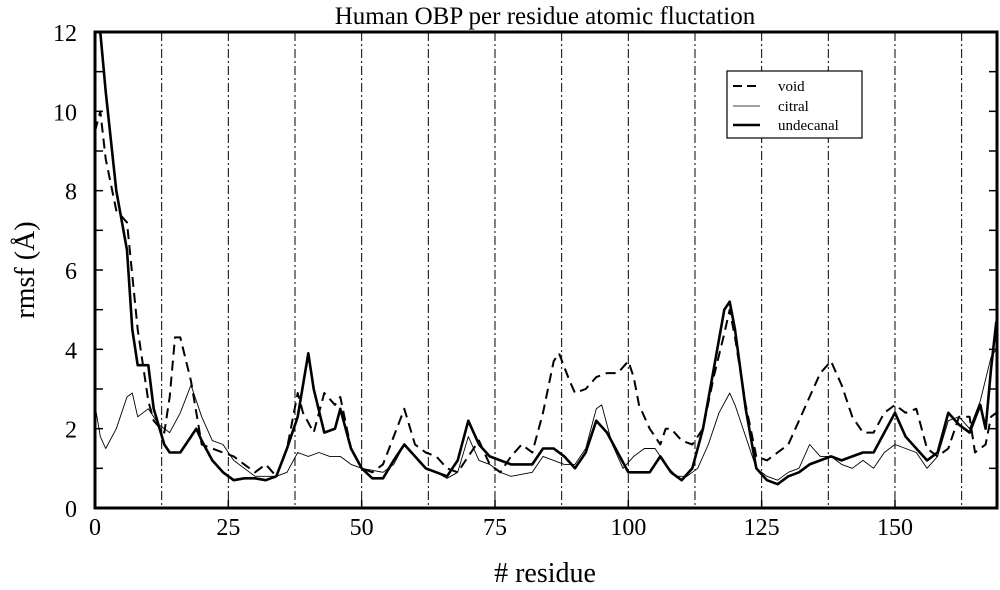 The width and height of the screenshot is (1000, 590). Describe the element at coordinates (495, 528) in the screenshot. I see `x-tick-label: 75` at that location.